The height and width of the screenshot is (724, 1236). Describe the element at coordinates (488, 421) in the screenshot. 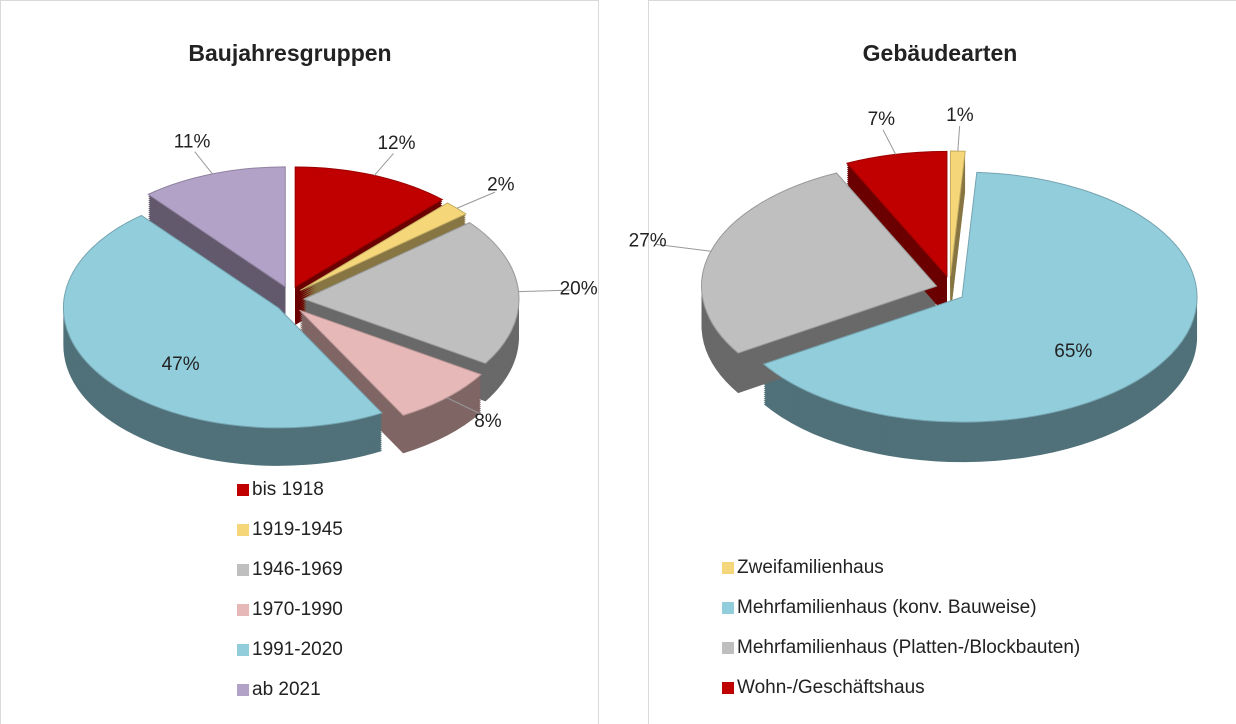

I see `data-label: 8%` at that location.